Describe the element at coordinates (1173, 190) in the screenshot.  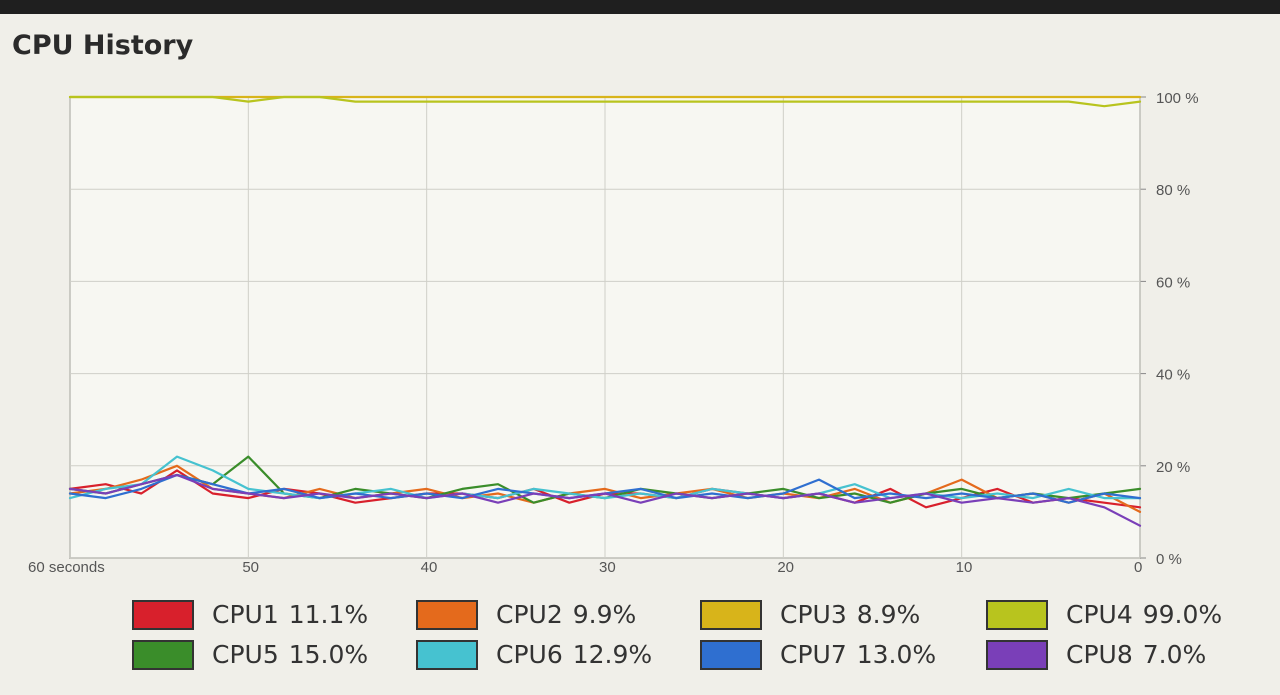
I see `y-tick-label: 80 %` at that location.